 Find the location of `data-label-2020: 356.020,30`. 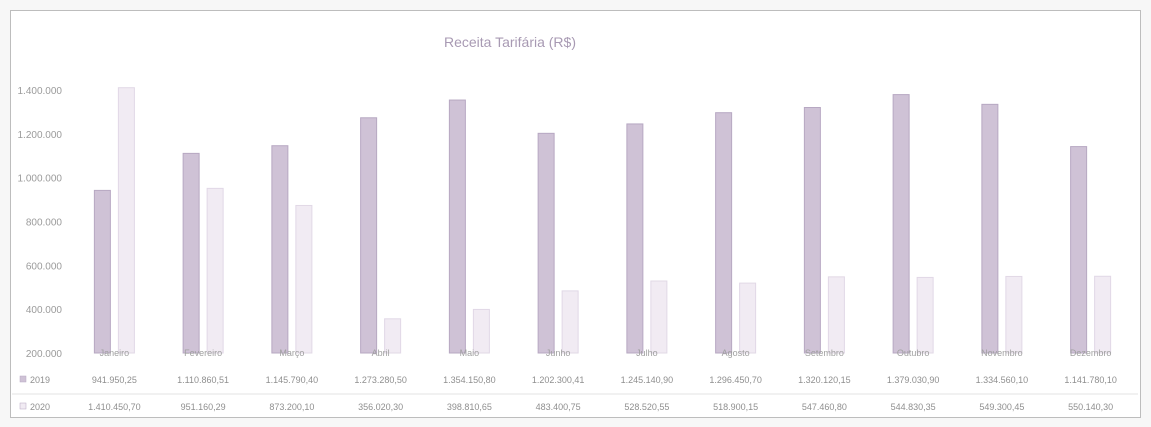

data-label-2020: 356.020,30 is located at coordinates (380, 407).